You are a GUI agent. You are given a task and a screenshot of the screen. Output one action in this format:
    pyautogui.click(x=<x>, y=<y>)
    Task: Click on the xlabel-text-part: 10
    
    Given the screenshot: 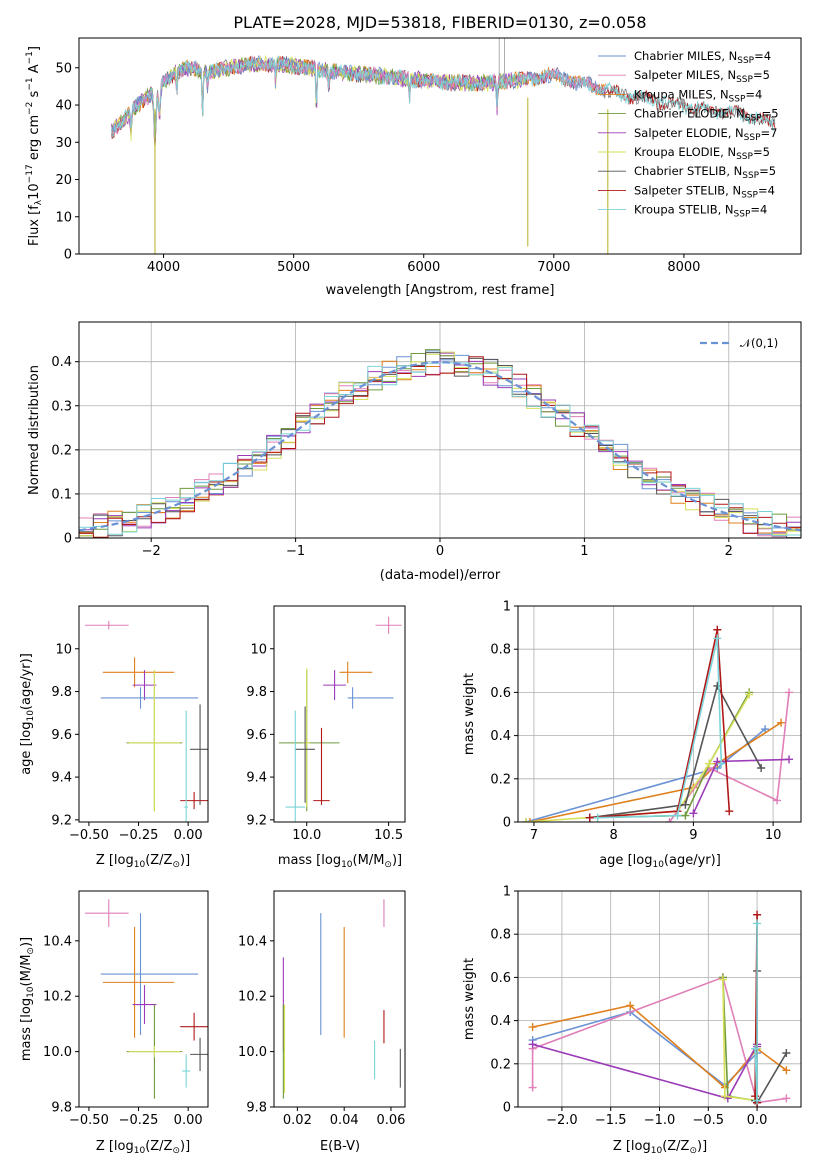 What is the action you would take?
    pyautogui.click(x=140, y=1151)
    